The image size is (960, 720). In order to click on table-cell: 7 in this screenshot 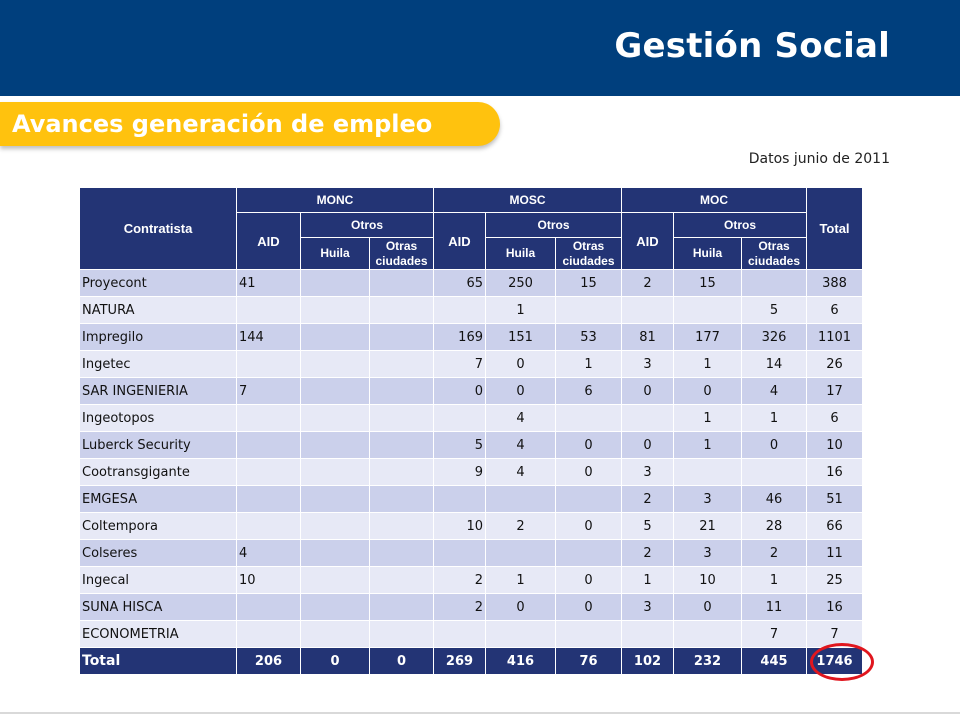, I will do `click(268, 391)`.